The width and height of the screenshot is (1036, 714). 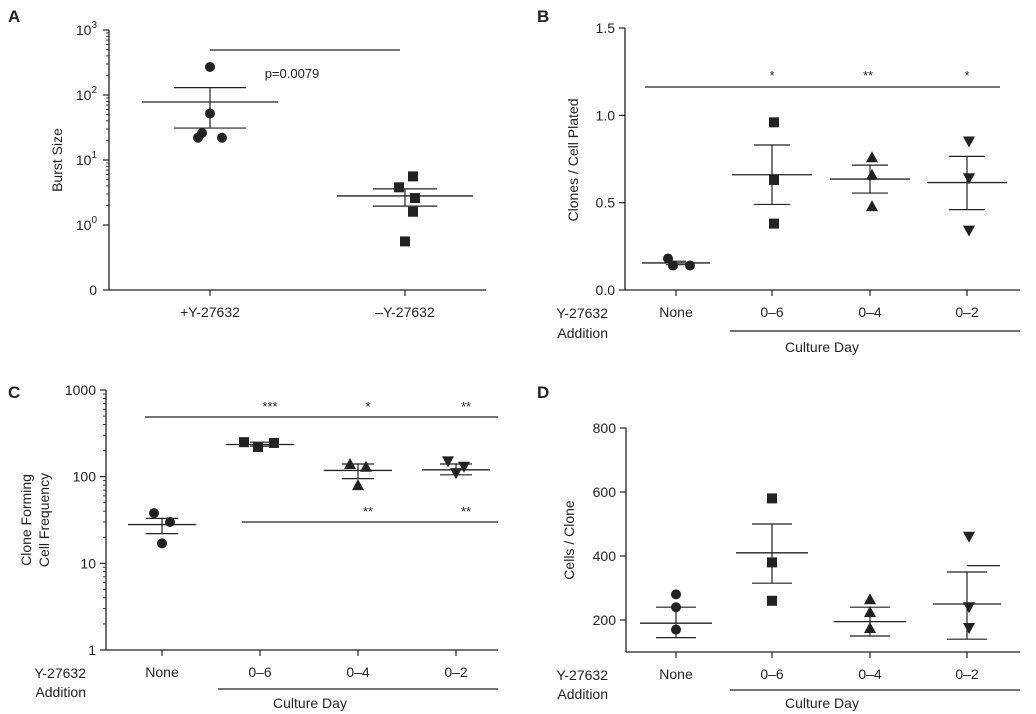 What do you see at coordinates (606, 203) in the screenshot?
I see `y-tick-label: 0.5` at bounding box center [606, 203].